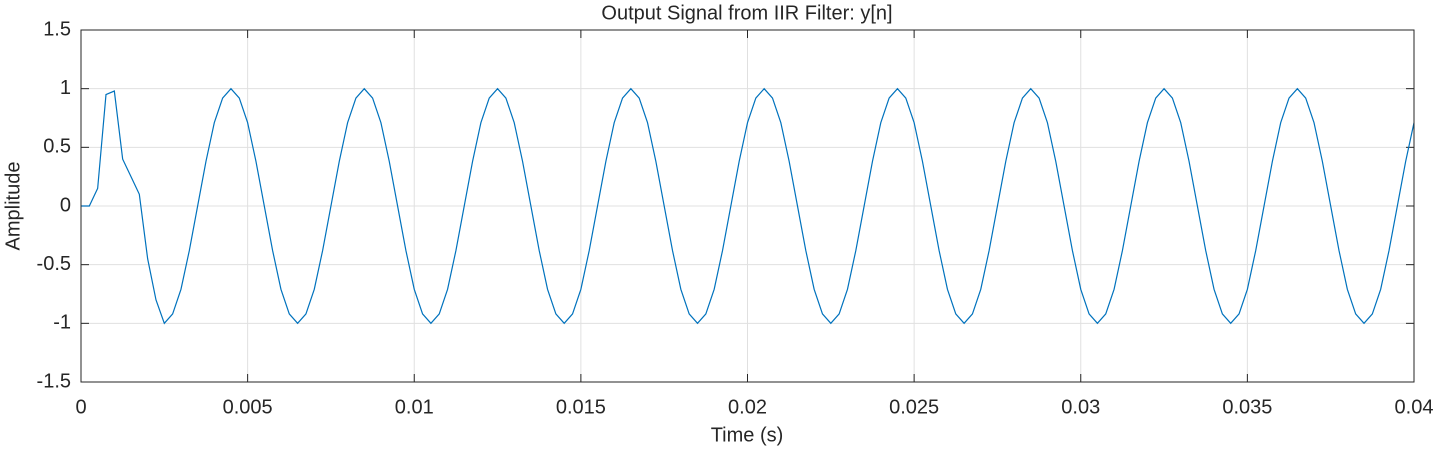 This screenshot has width=1439, height=451. I want to click on y-tick-label: 1, so click(65, 88).